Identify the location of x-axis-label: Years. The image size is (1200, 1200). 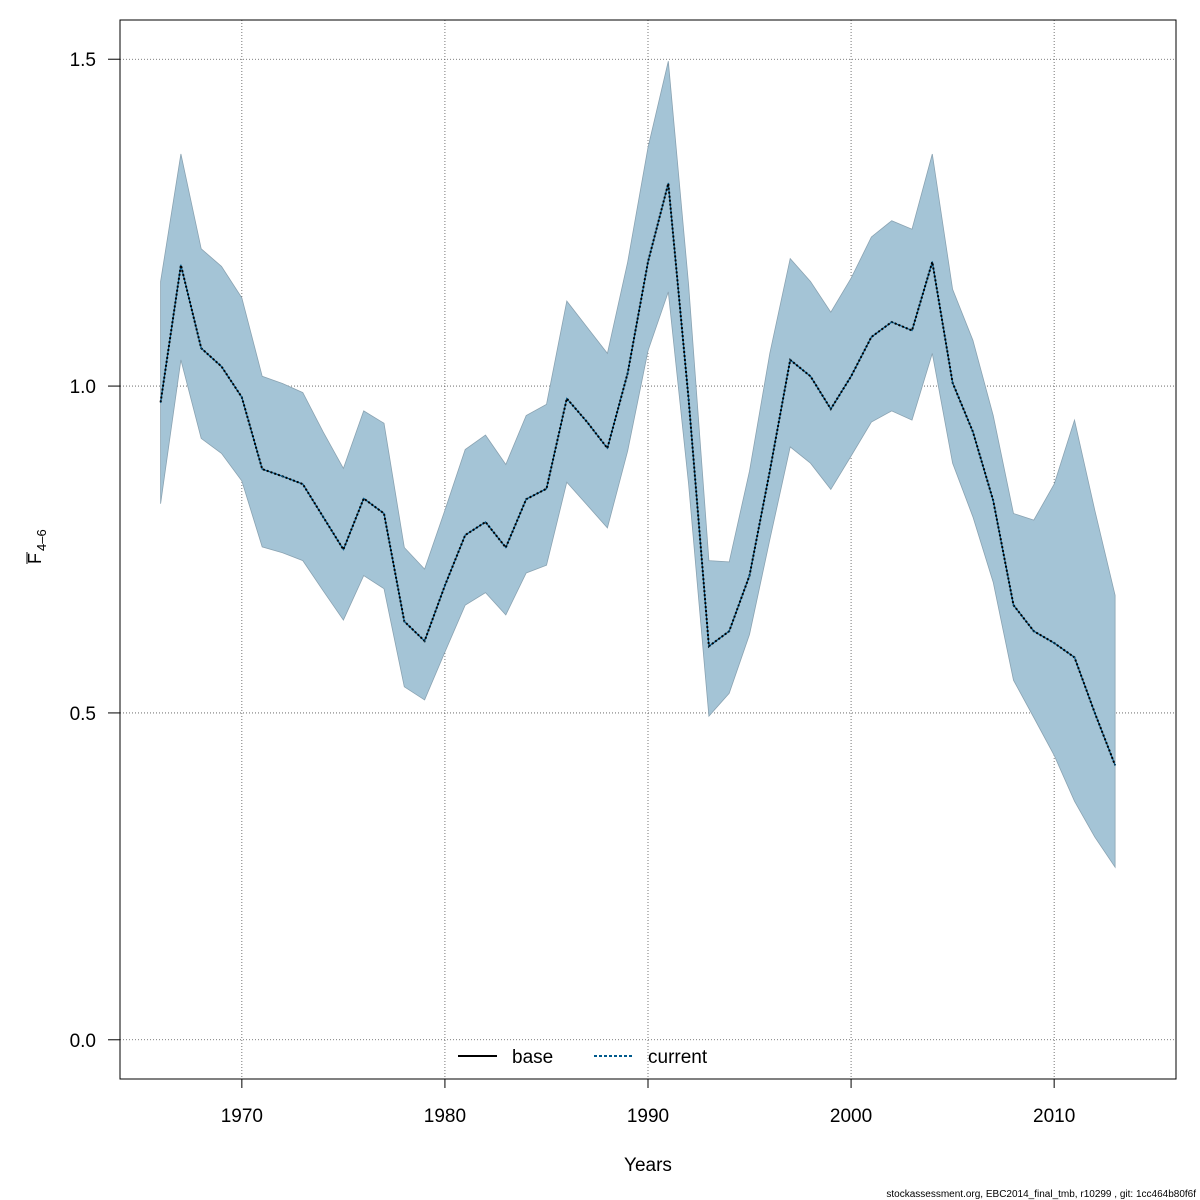
(648, 1165).